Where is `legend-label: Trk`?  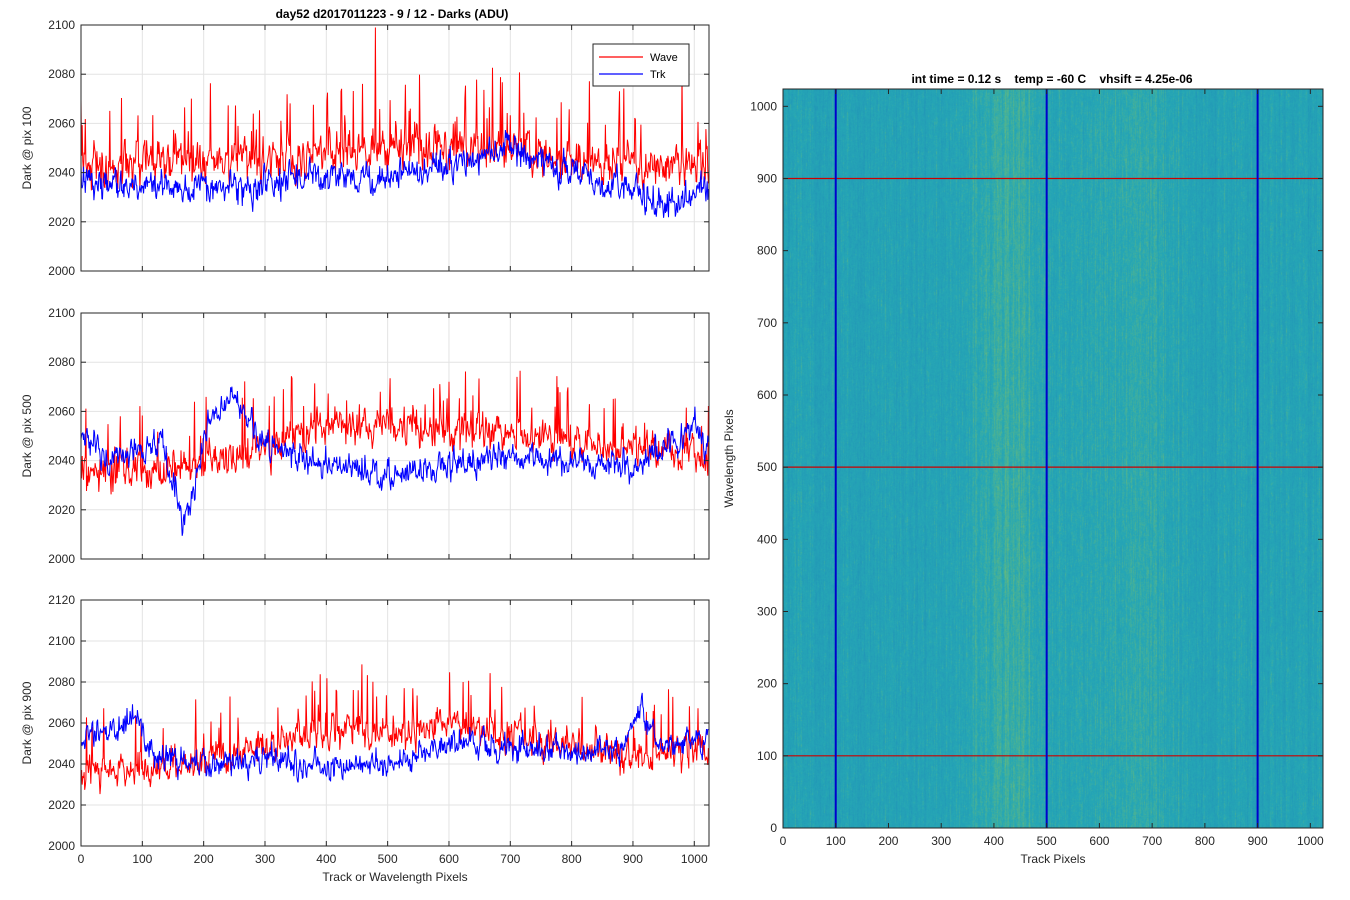
legend-label: Trk is located at coordinates (658, 75).